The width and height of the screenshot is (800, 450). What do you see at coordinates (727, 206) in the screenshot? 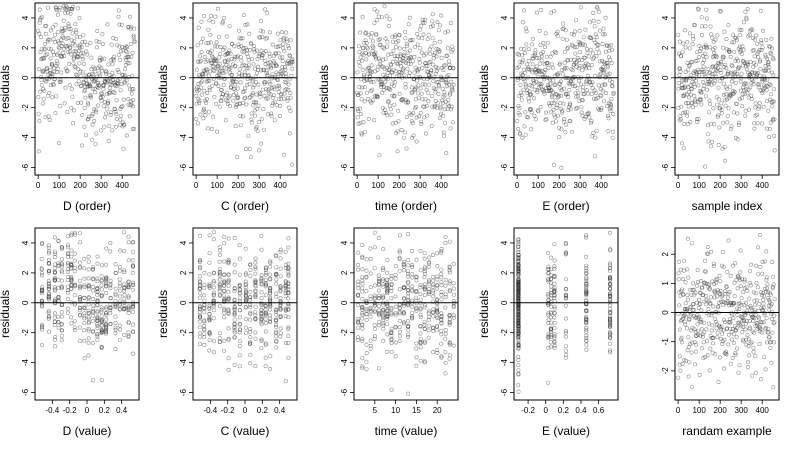
I see `x-axis-label: sample index` at bounding box center [727, 206].